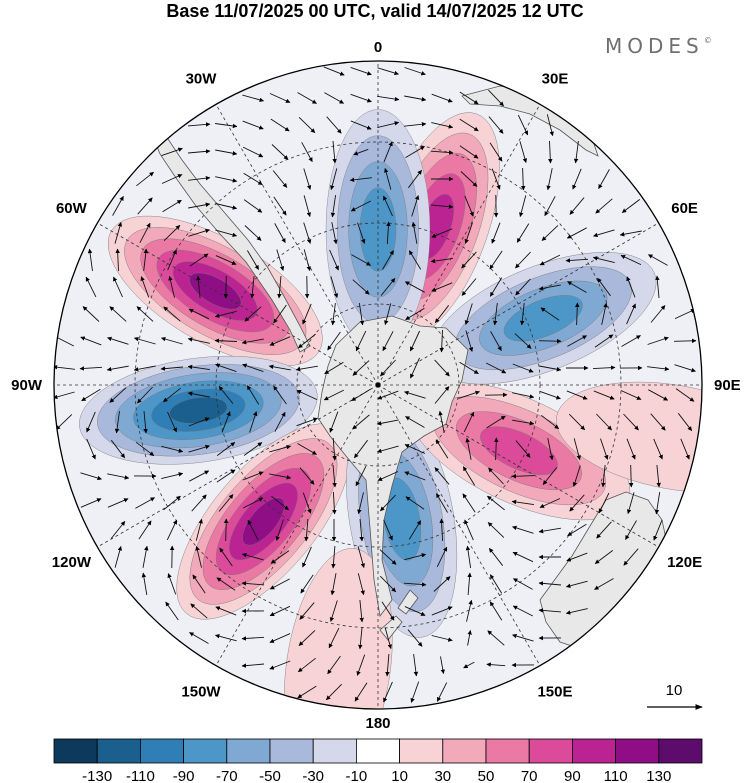 The image size is (750, 783). I want to click on colorbar-tick-label: -90, so click(184, 775).